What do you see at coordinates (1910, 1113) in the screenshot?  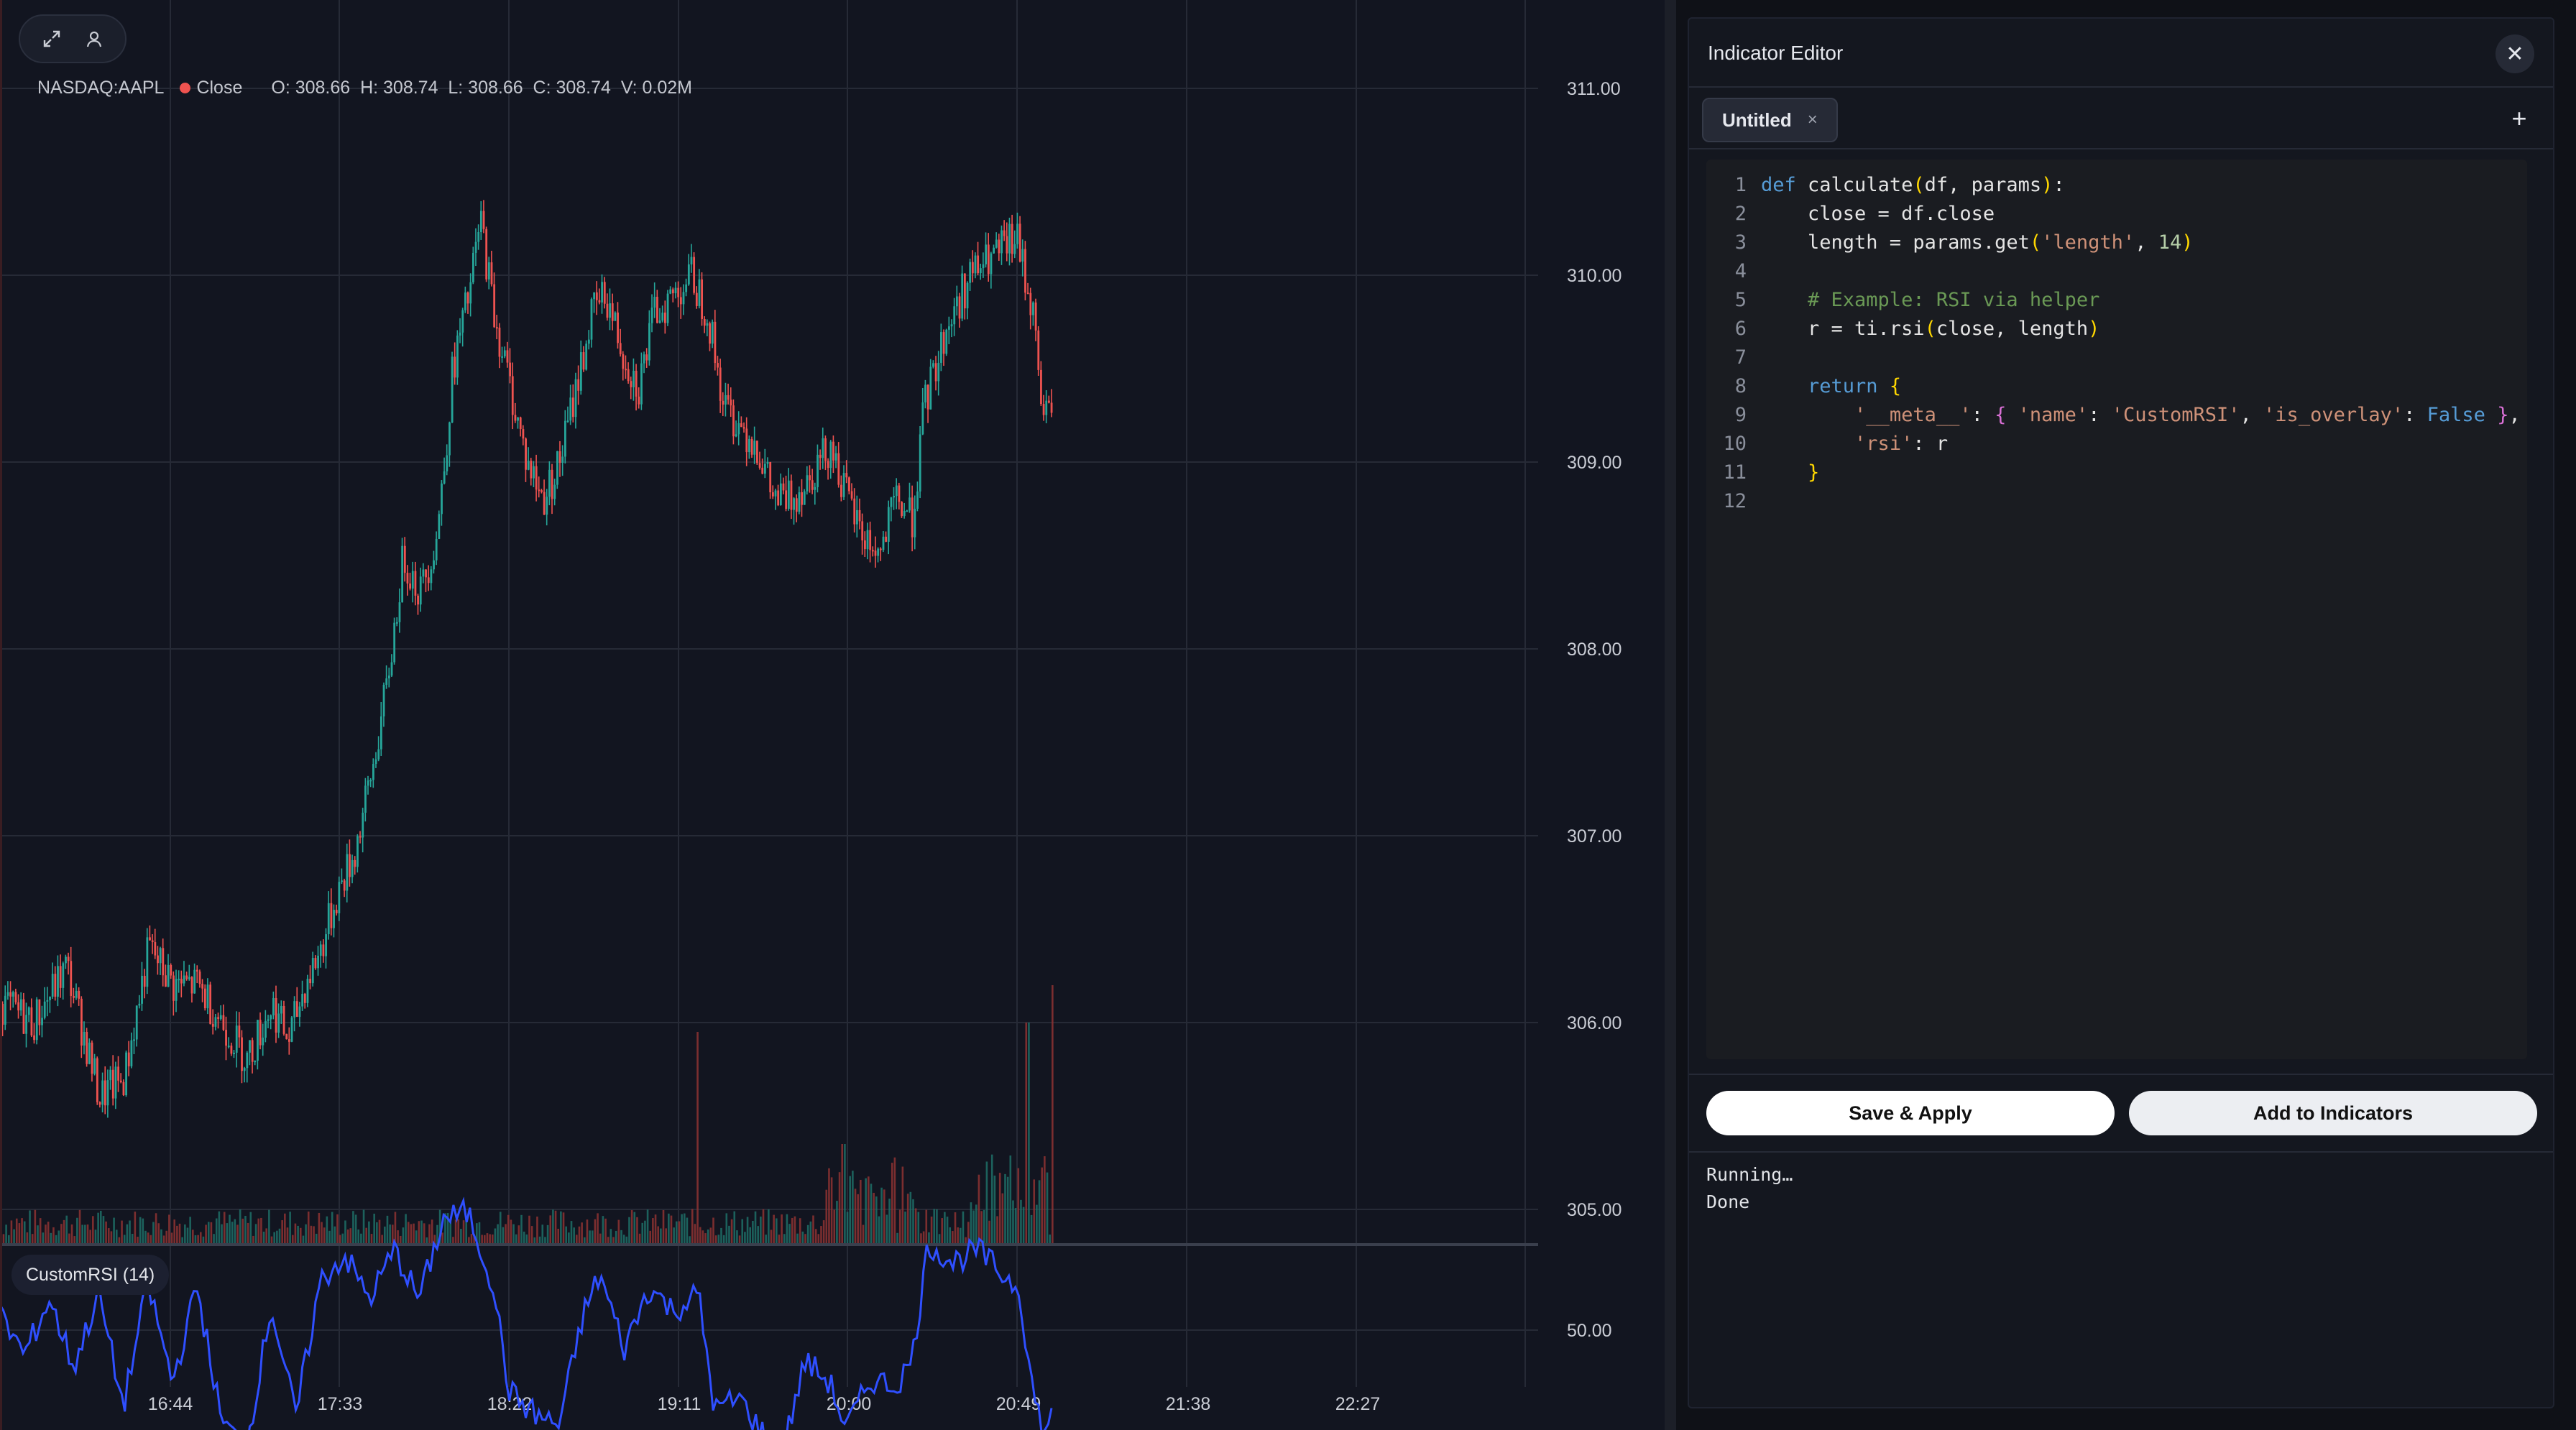 I see `save-apply-button: Save & Apply` at bounding box center [1910, 1113].